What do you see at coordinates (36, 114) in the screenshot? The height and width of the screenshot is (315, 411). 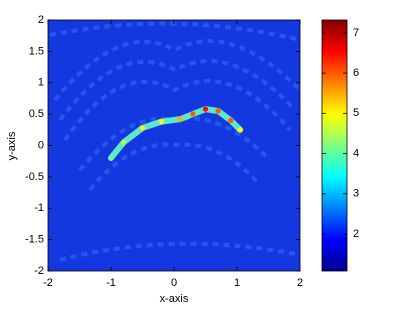 I see `y-tick-label: 0.5` at bounding box center [36, 114].